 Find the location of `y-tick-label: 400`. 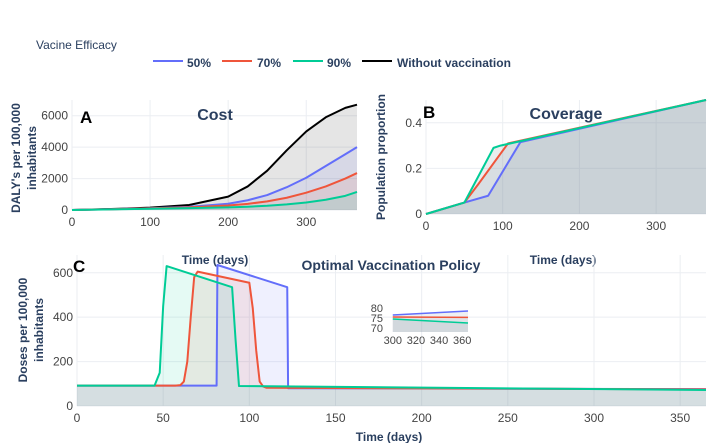

y-tick-label: 400 is located at coordinates (63, 317).